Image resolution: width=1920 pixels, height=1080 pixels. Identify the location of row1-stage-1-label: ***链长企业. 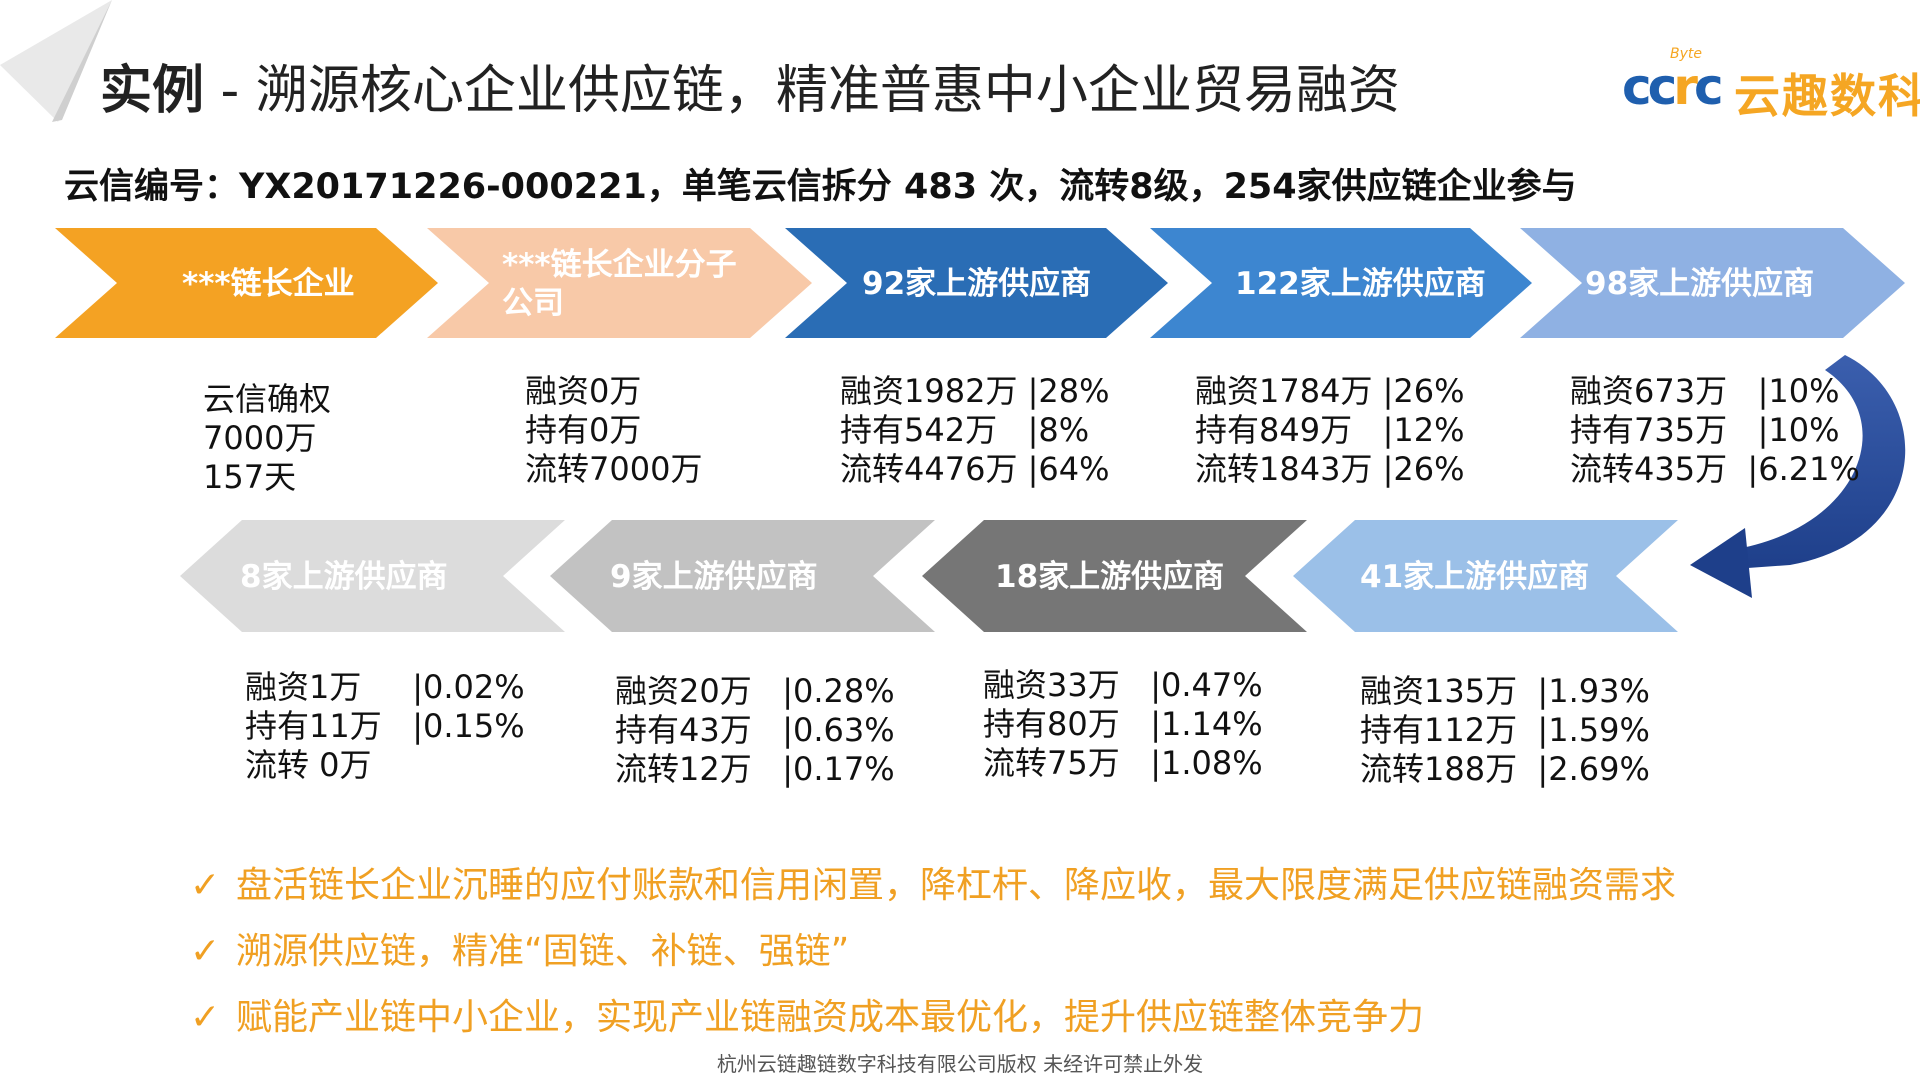
(268, 284).